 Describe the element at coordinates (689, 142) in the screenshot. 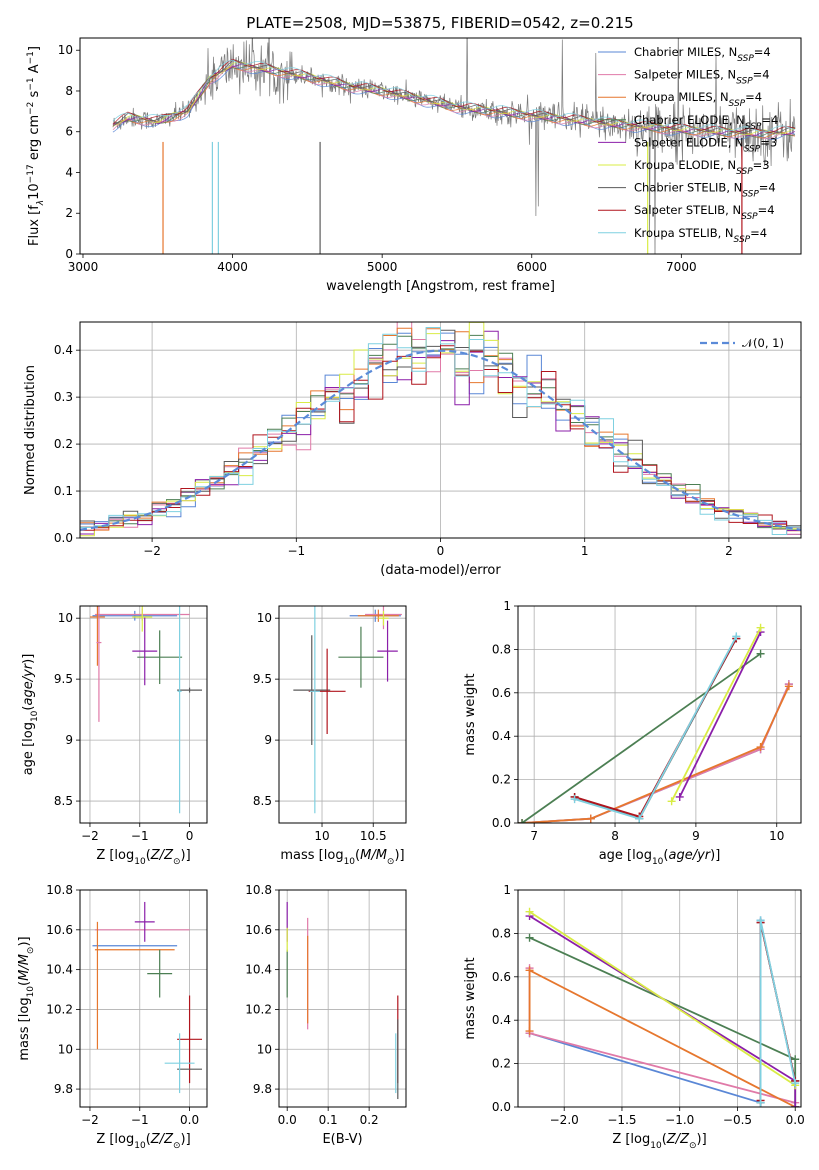

I see `legend-prefix: Salpeter ELODIE, N` at that location.